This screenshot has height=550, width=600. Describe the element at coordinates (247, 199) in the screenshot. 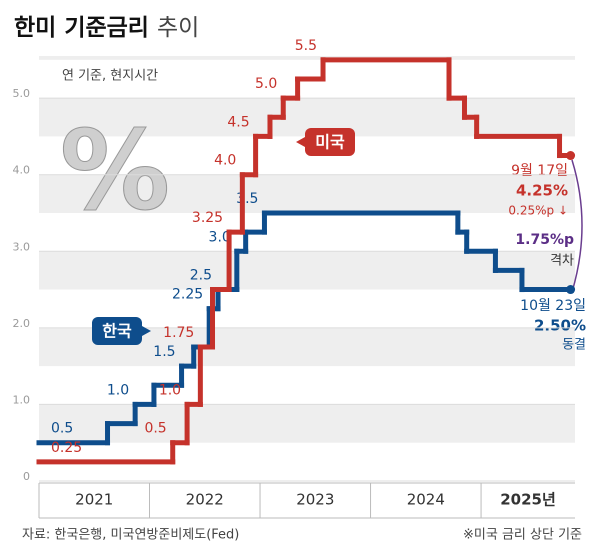

I see `data-label: 3.5` at that location.